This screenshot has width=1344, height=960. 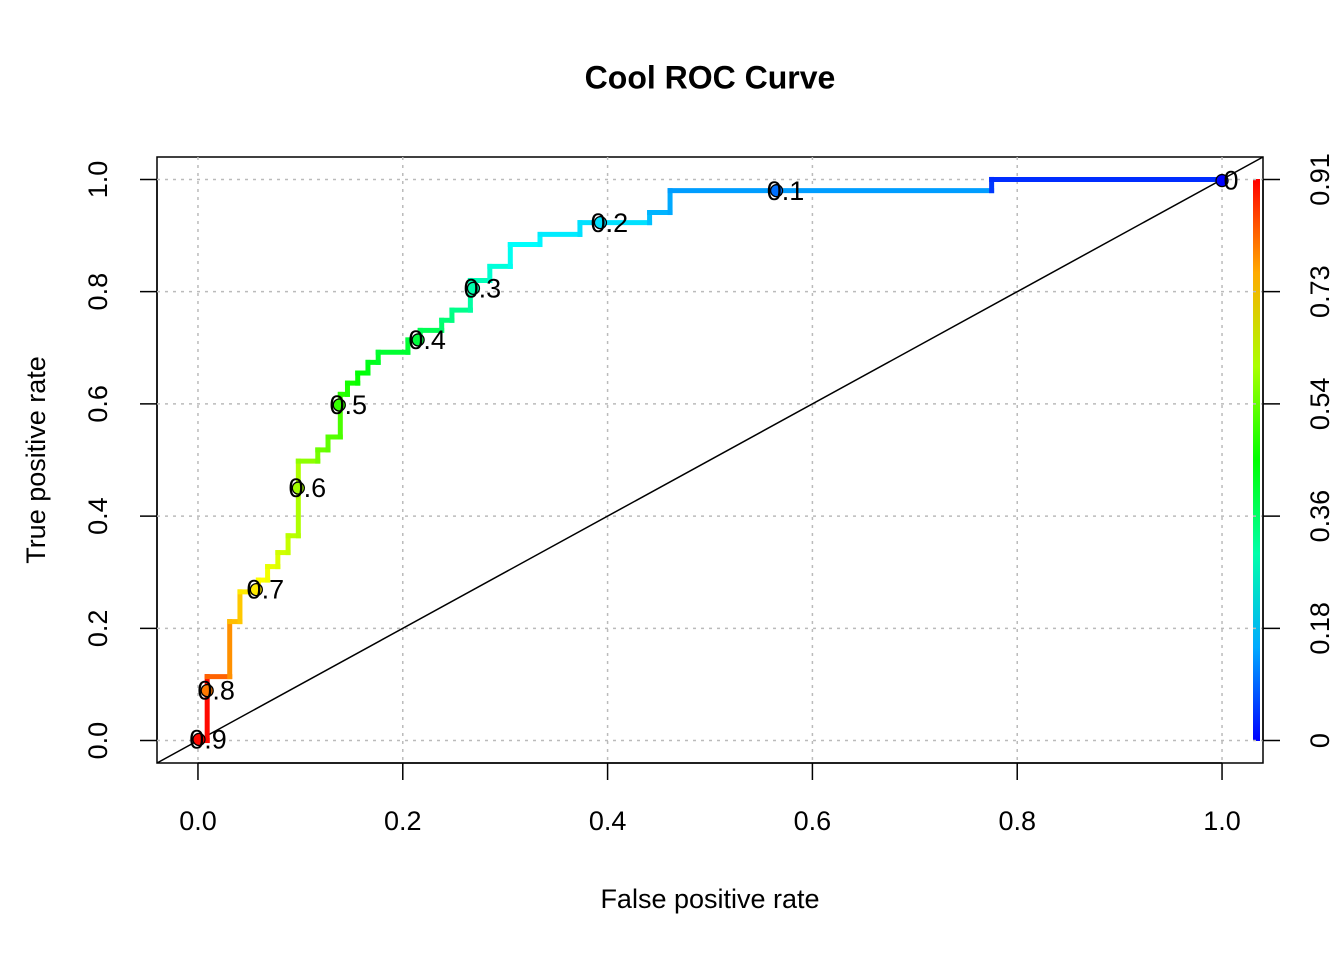 I want to click on y-tick-label: 0.0, so click(x=98, y=741).